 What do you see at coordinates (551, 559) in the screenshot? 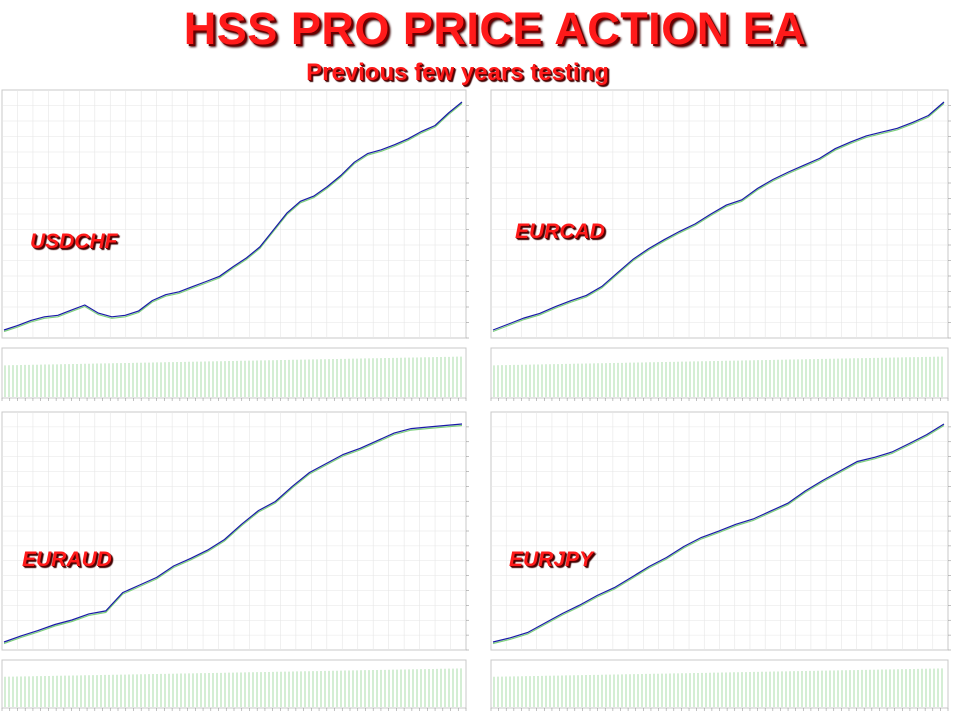
I see `pair-label-eurjpy: EURJPY` at bounding box center [551, 559].